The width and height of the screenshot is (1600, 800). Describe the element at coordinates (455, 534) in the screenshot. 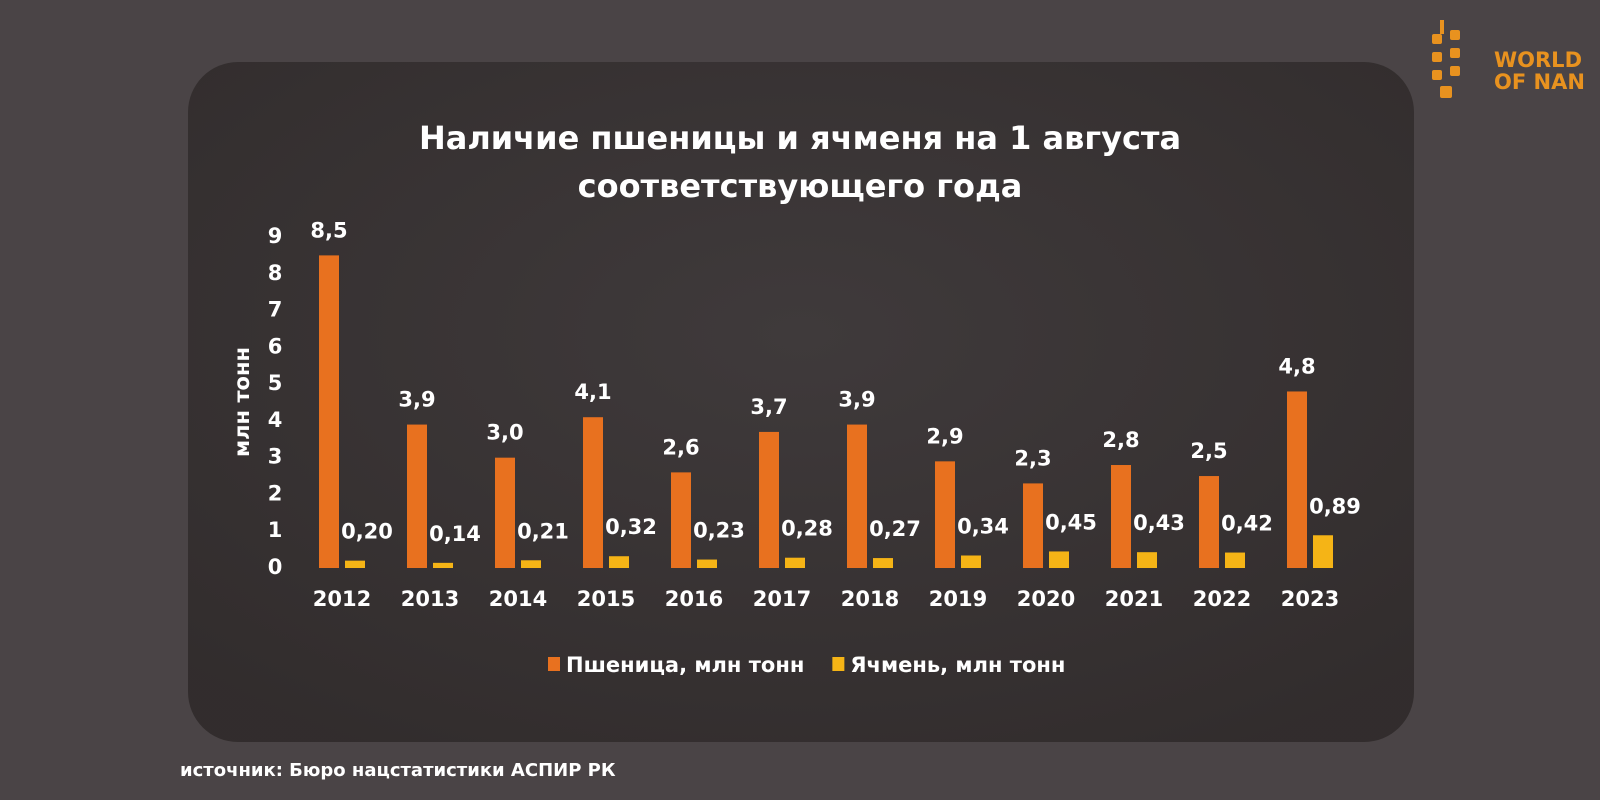

I see `value-label: 0,14` at that location.